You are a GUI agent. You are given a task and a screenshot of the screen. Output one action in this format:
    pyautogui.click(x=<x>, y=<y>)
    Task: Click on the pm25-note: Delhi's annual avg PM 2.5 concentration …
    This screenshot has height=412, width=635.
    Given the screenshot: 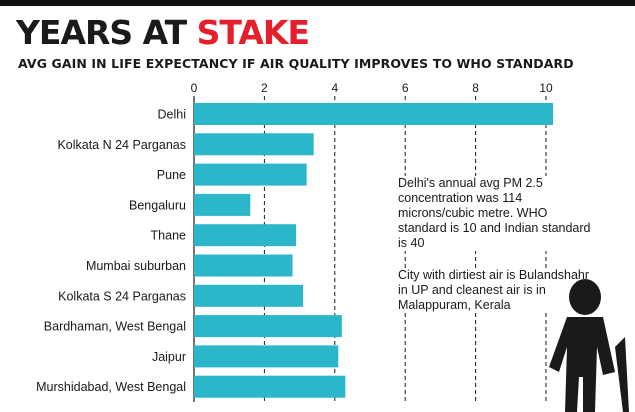 What is the action you would take?
    pyautogui.click(x=496, y=213)
    